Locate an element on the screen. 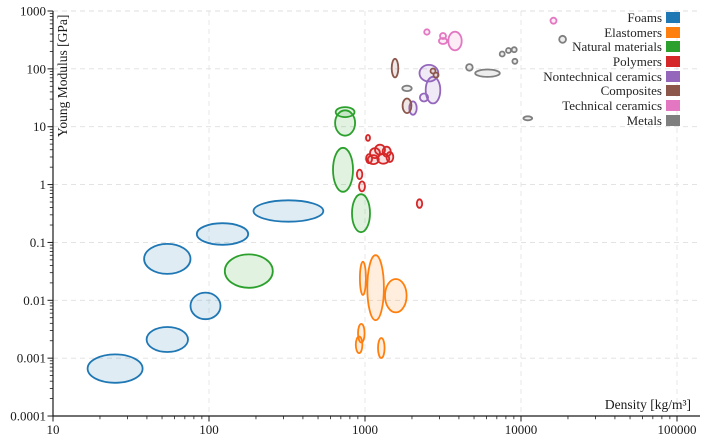  legend-swatch-polymers is located at coordinates (673, 61).